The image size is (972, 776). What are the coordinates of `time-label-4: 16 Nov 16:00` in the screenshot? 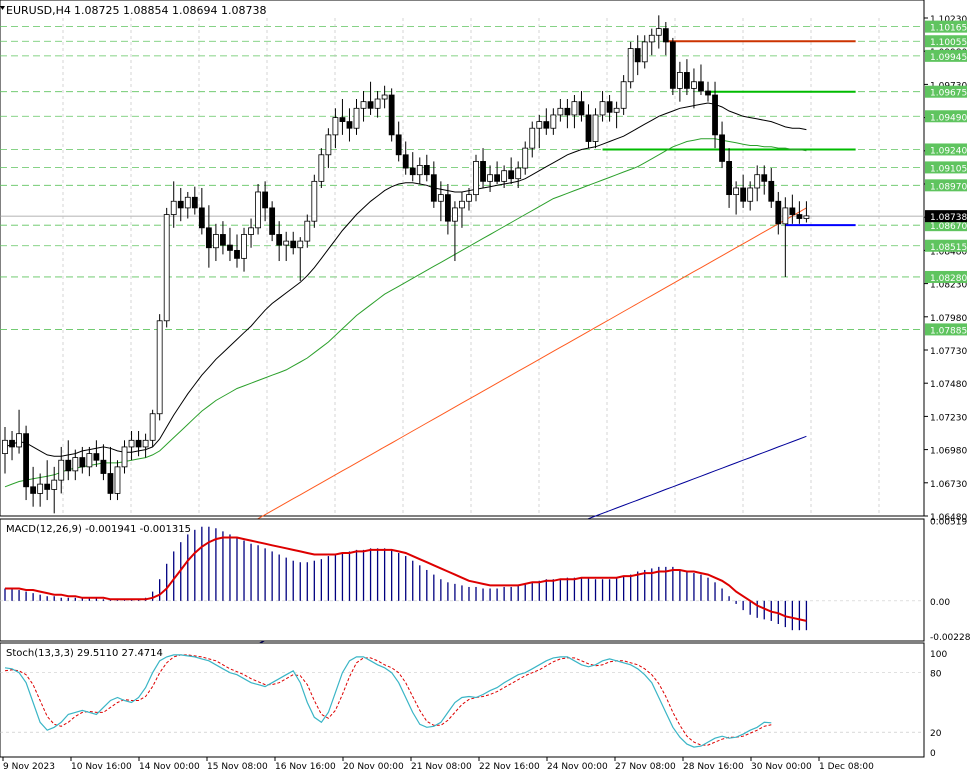 It's located at (305, 767).